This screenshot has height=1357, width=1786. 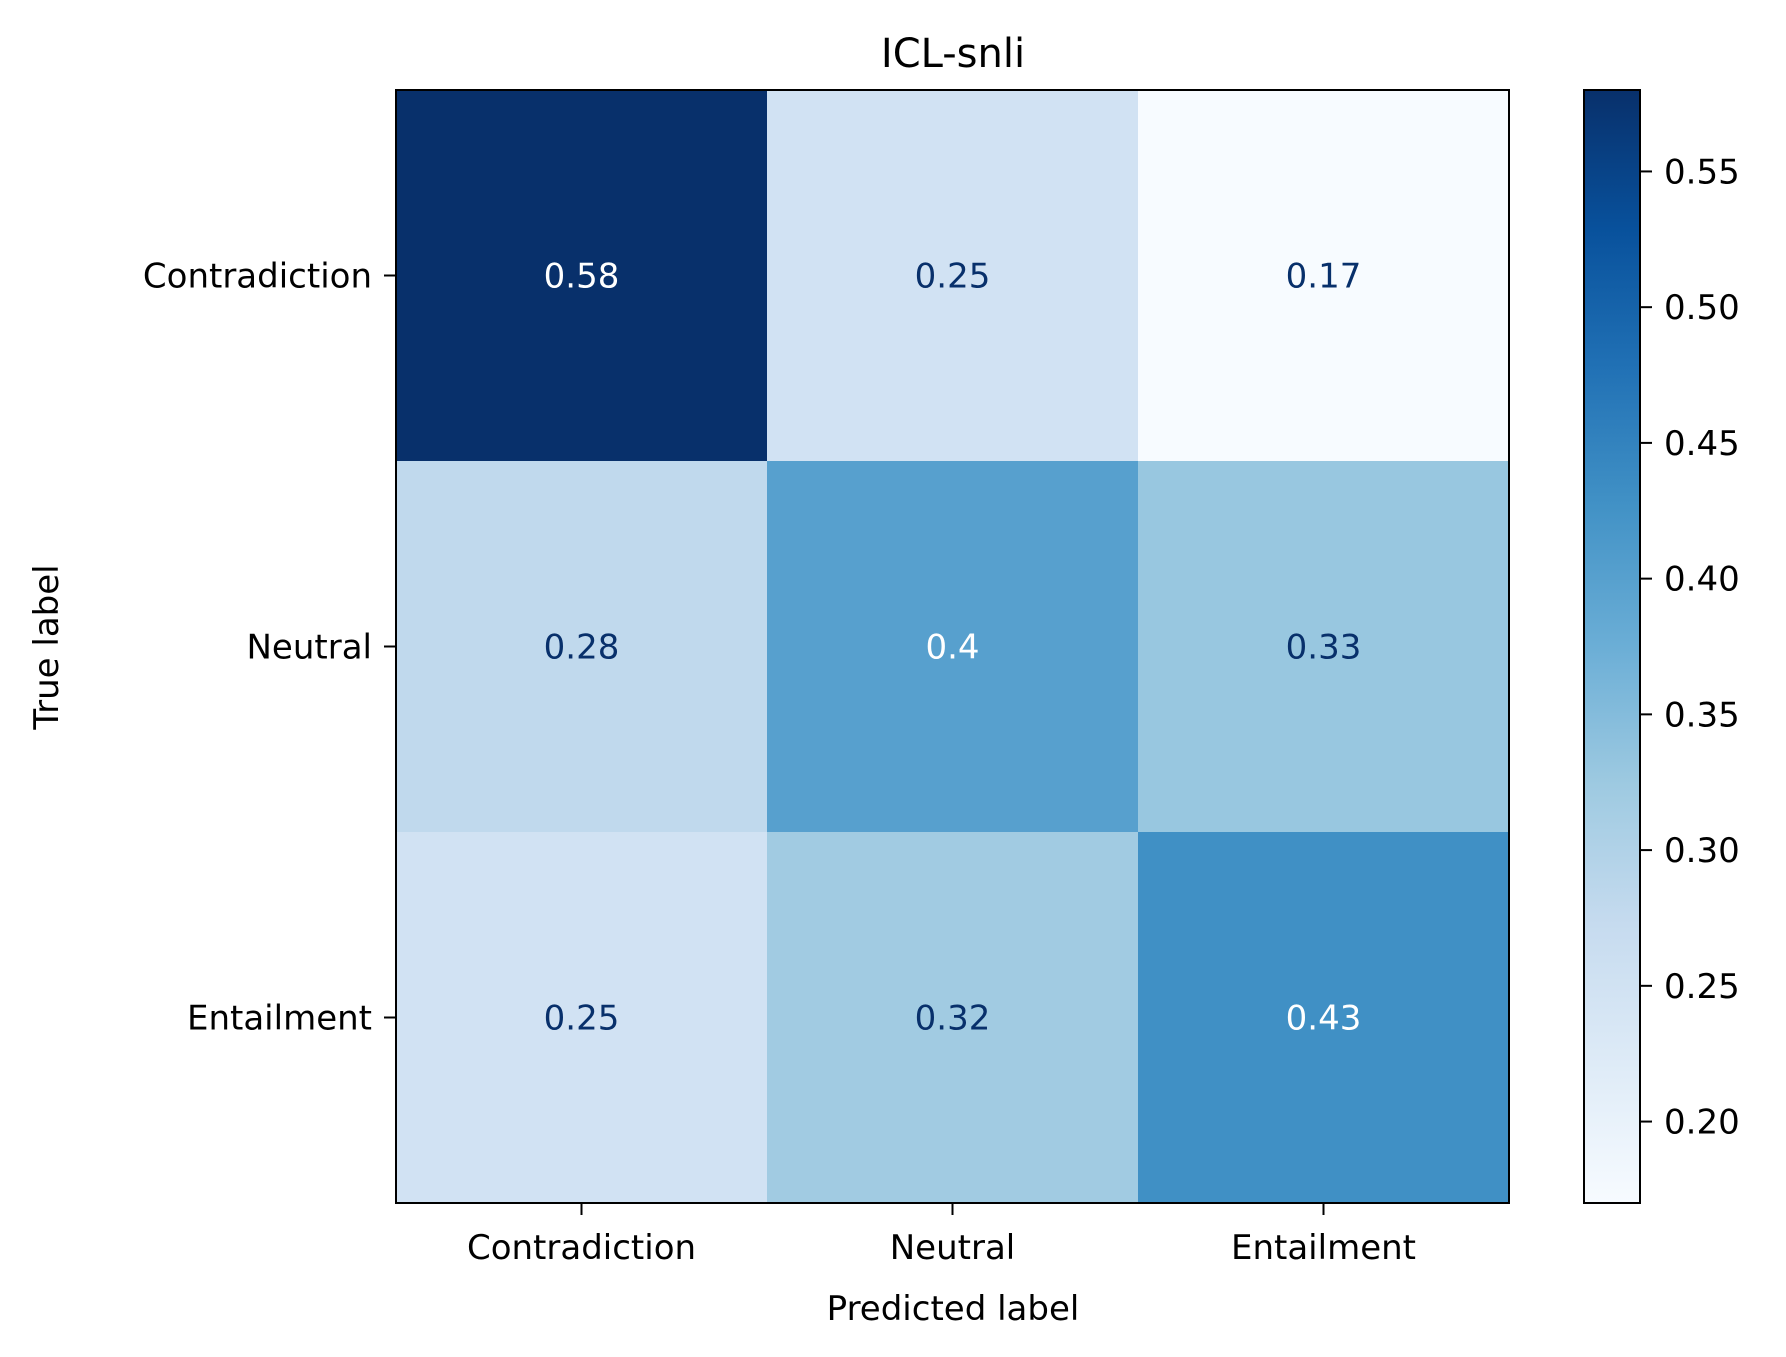 I want to click on cell-value-label: 0.4, so click(x=952, y=648).